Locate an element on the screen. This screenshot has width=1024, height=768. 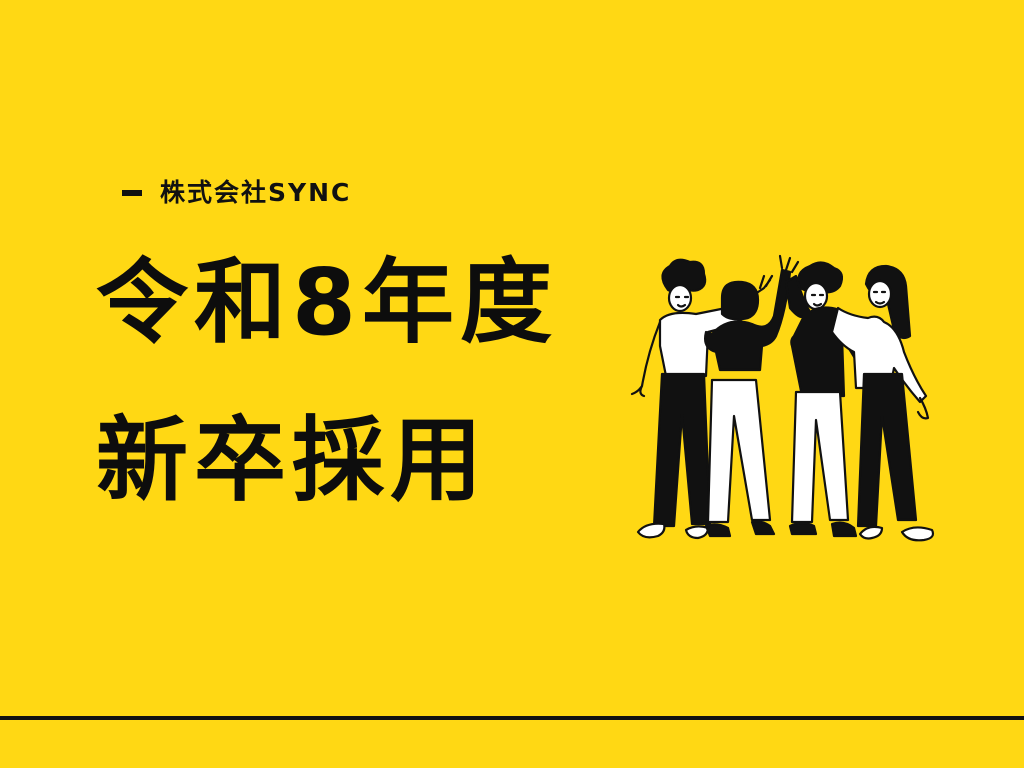
dash-mark is located at coordinates (132, 193).